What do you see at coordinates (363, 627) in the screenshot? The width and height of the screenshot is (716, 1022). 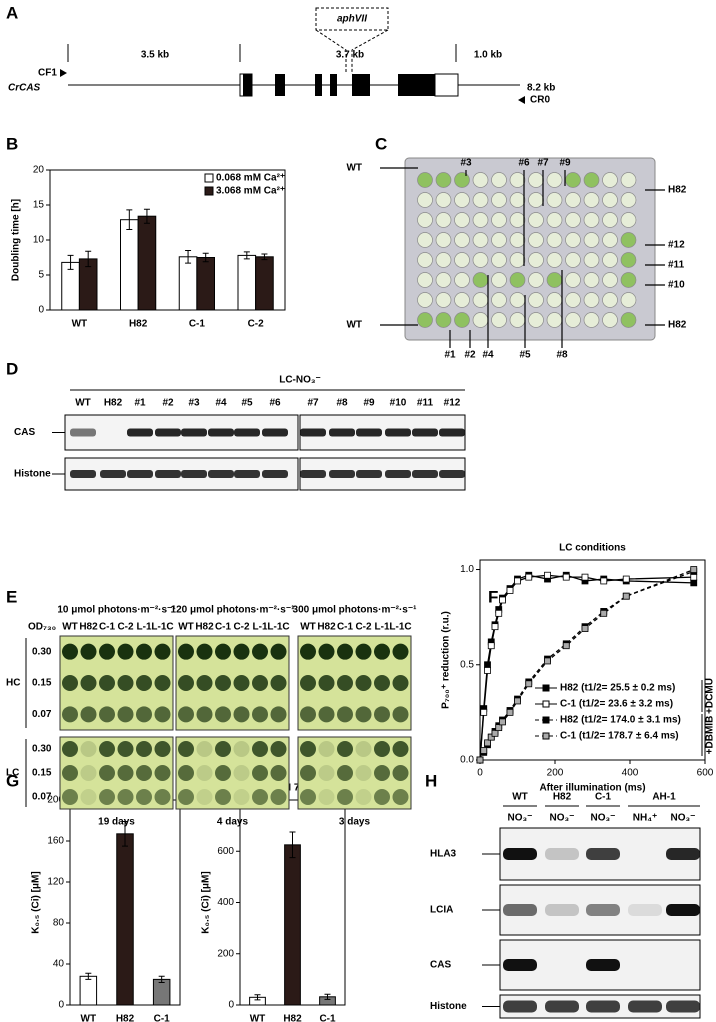 I see `strain-label: C-2` at bounding box center [363, 627].